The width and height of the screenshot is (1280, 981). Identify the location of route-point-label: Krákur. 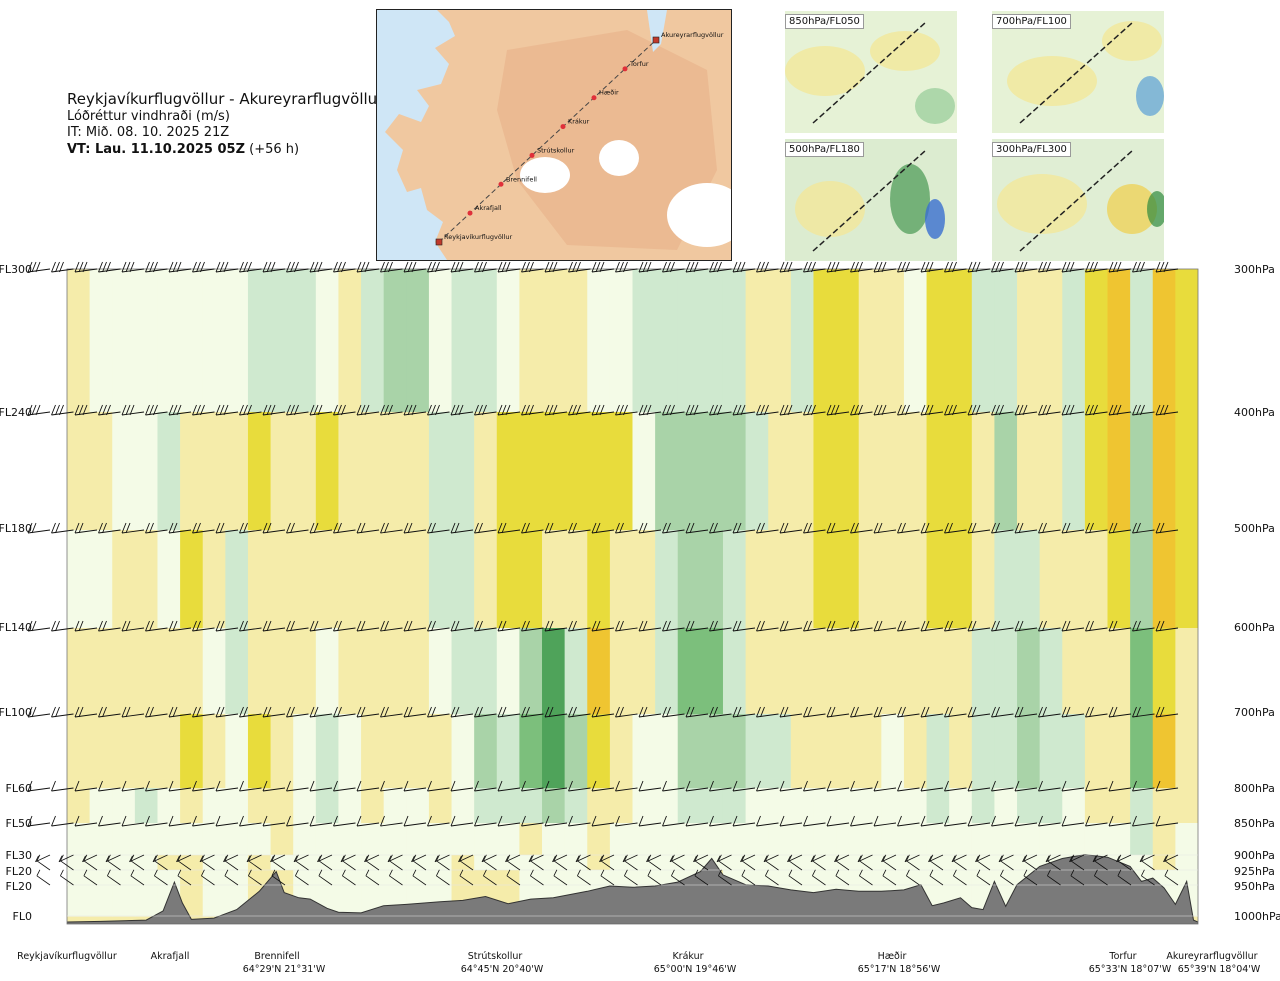
(579, 122).